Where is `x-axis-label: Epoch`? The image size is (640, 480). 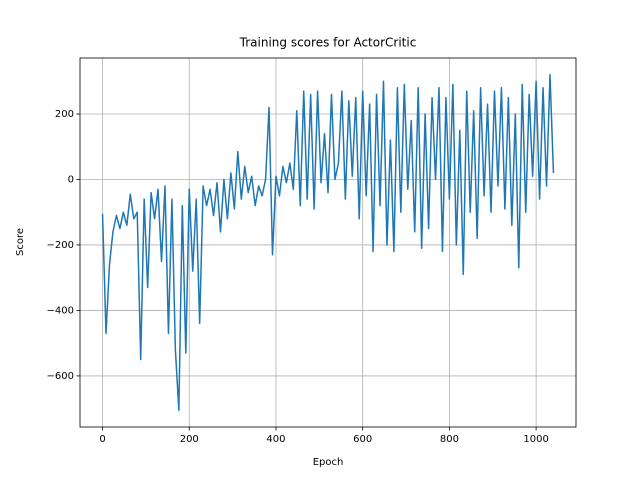 x-axis-label: Epoch is located at coordinates (328, 462).